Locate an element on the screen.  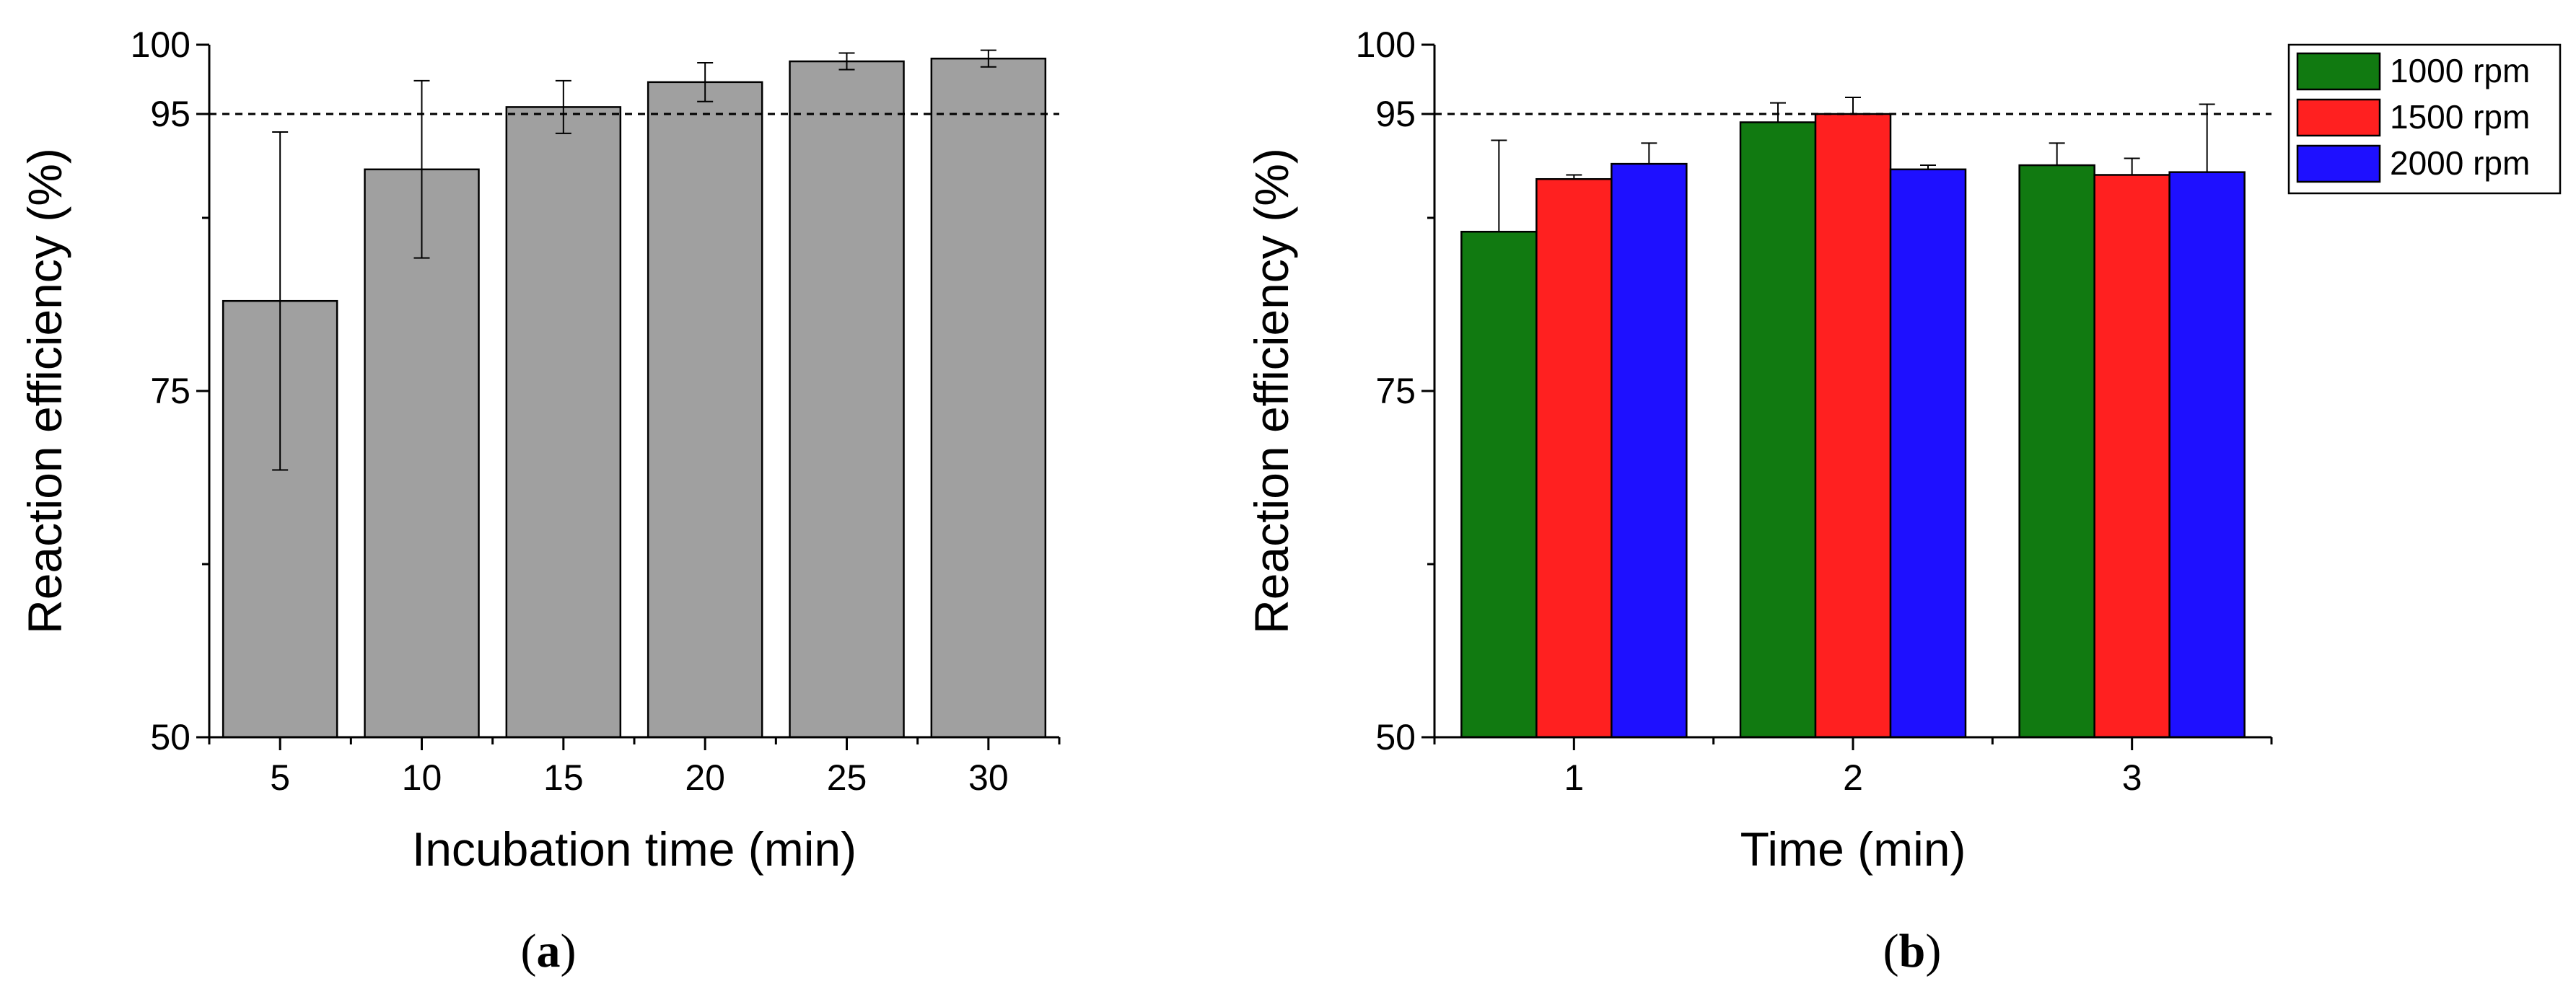
panel-label: (a) is located at coordinates (549, 951).